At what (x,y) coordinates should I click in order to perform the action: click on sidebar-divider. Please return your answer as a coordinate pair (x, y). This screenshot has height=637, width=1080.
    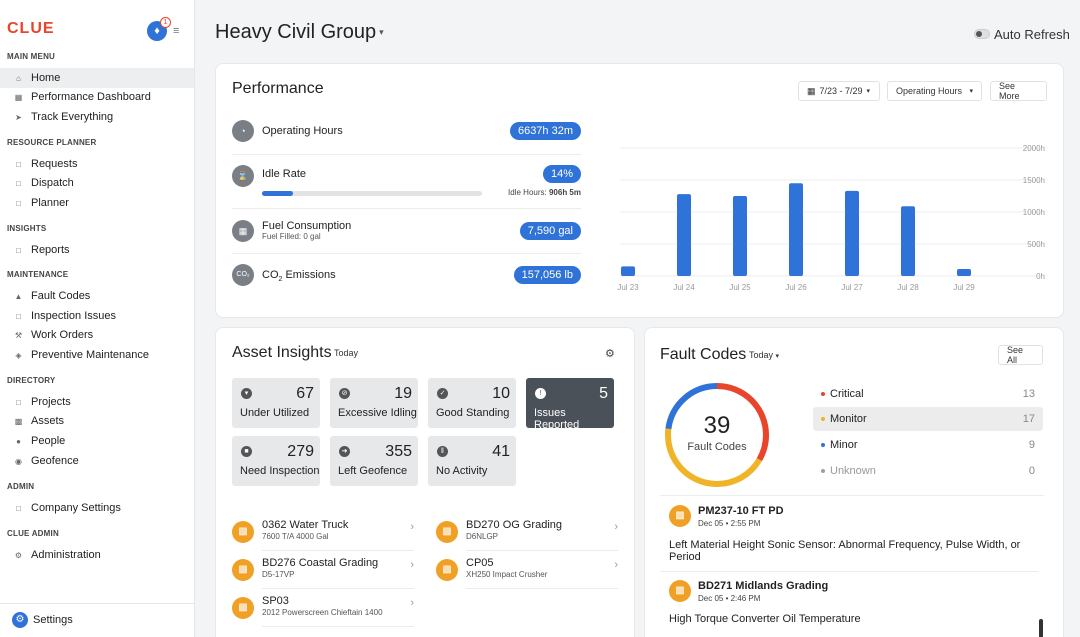
    Looking at the image, I should click on (97, 603).